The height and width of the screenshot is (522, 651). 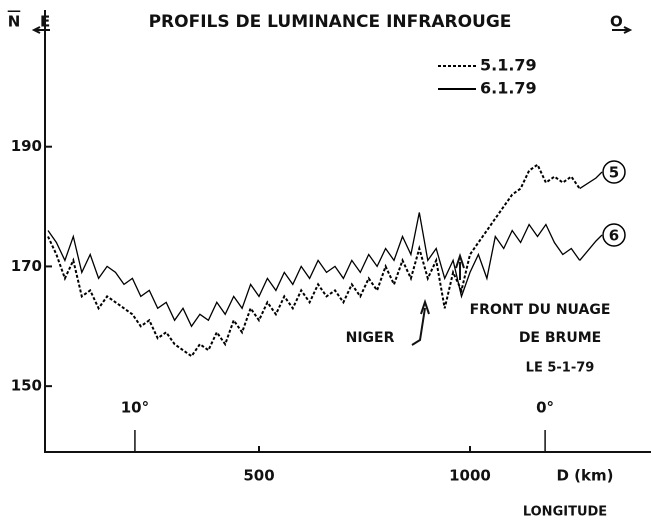 I want to click on east-arrow, so click(x=40, y=30).